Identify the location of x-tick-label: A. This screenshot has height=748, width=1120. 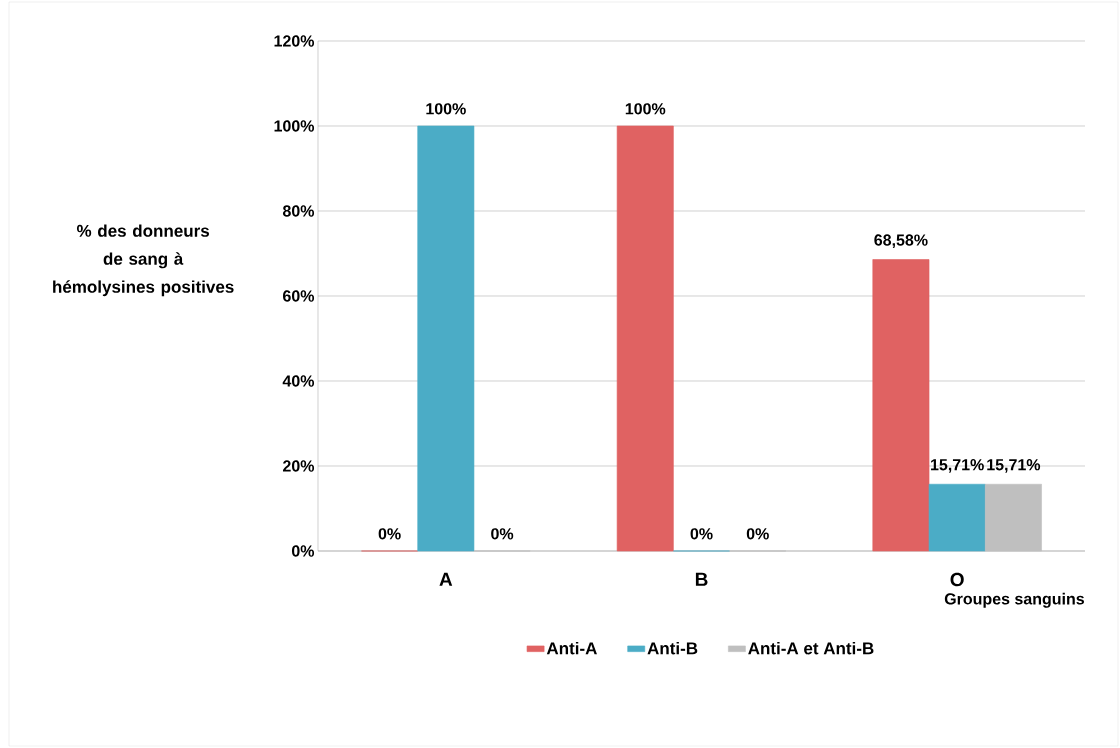
(446, 579).